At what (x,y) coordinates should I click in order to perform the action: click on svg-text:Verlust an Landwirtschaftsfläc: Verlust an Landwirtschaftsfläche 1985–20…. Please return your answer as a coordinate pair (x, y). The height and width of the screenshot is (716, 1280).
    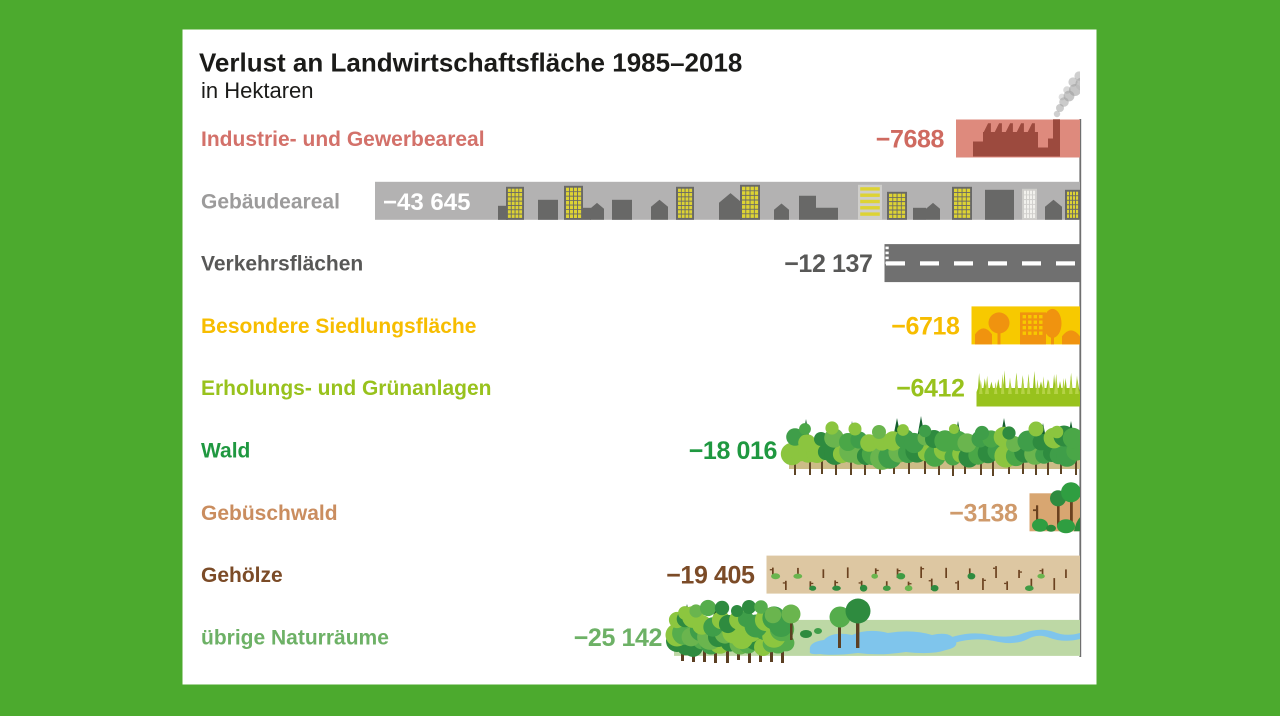
    Looking at the image, I should click on (470, 63).